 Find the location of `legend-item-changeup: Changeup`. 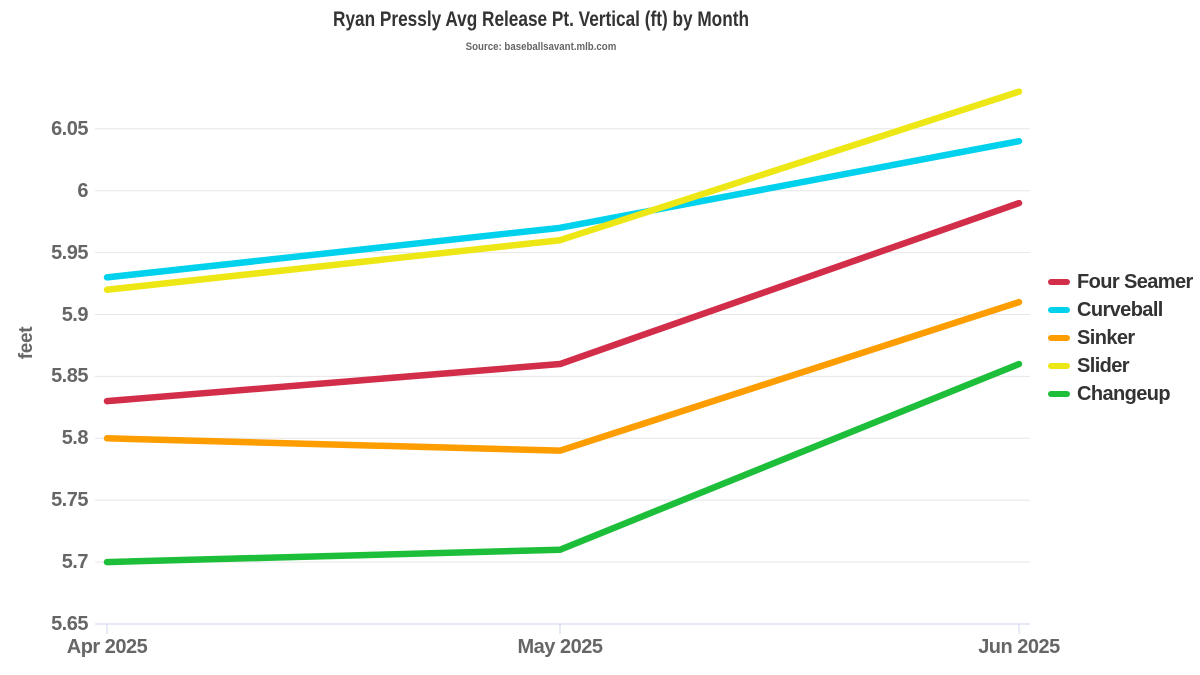

legend-item-changeup: Changeup is located at coordinates (1120, 394).